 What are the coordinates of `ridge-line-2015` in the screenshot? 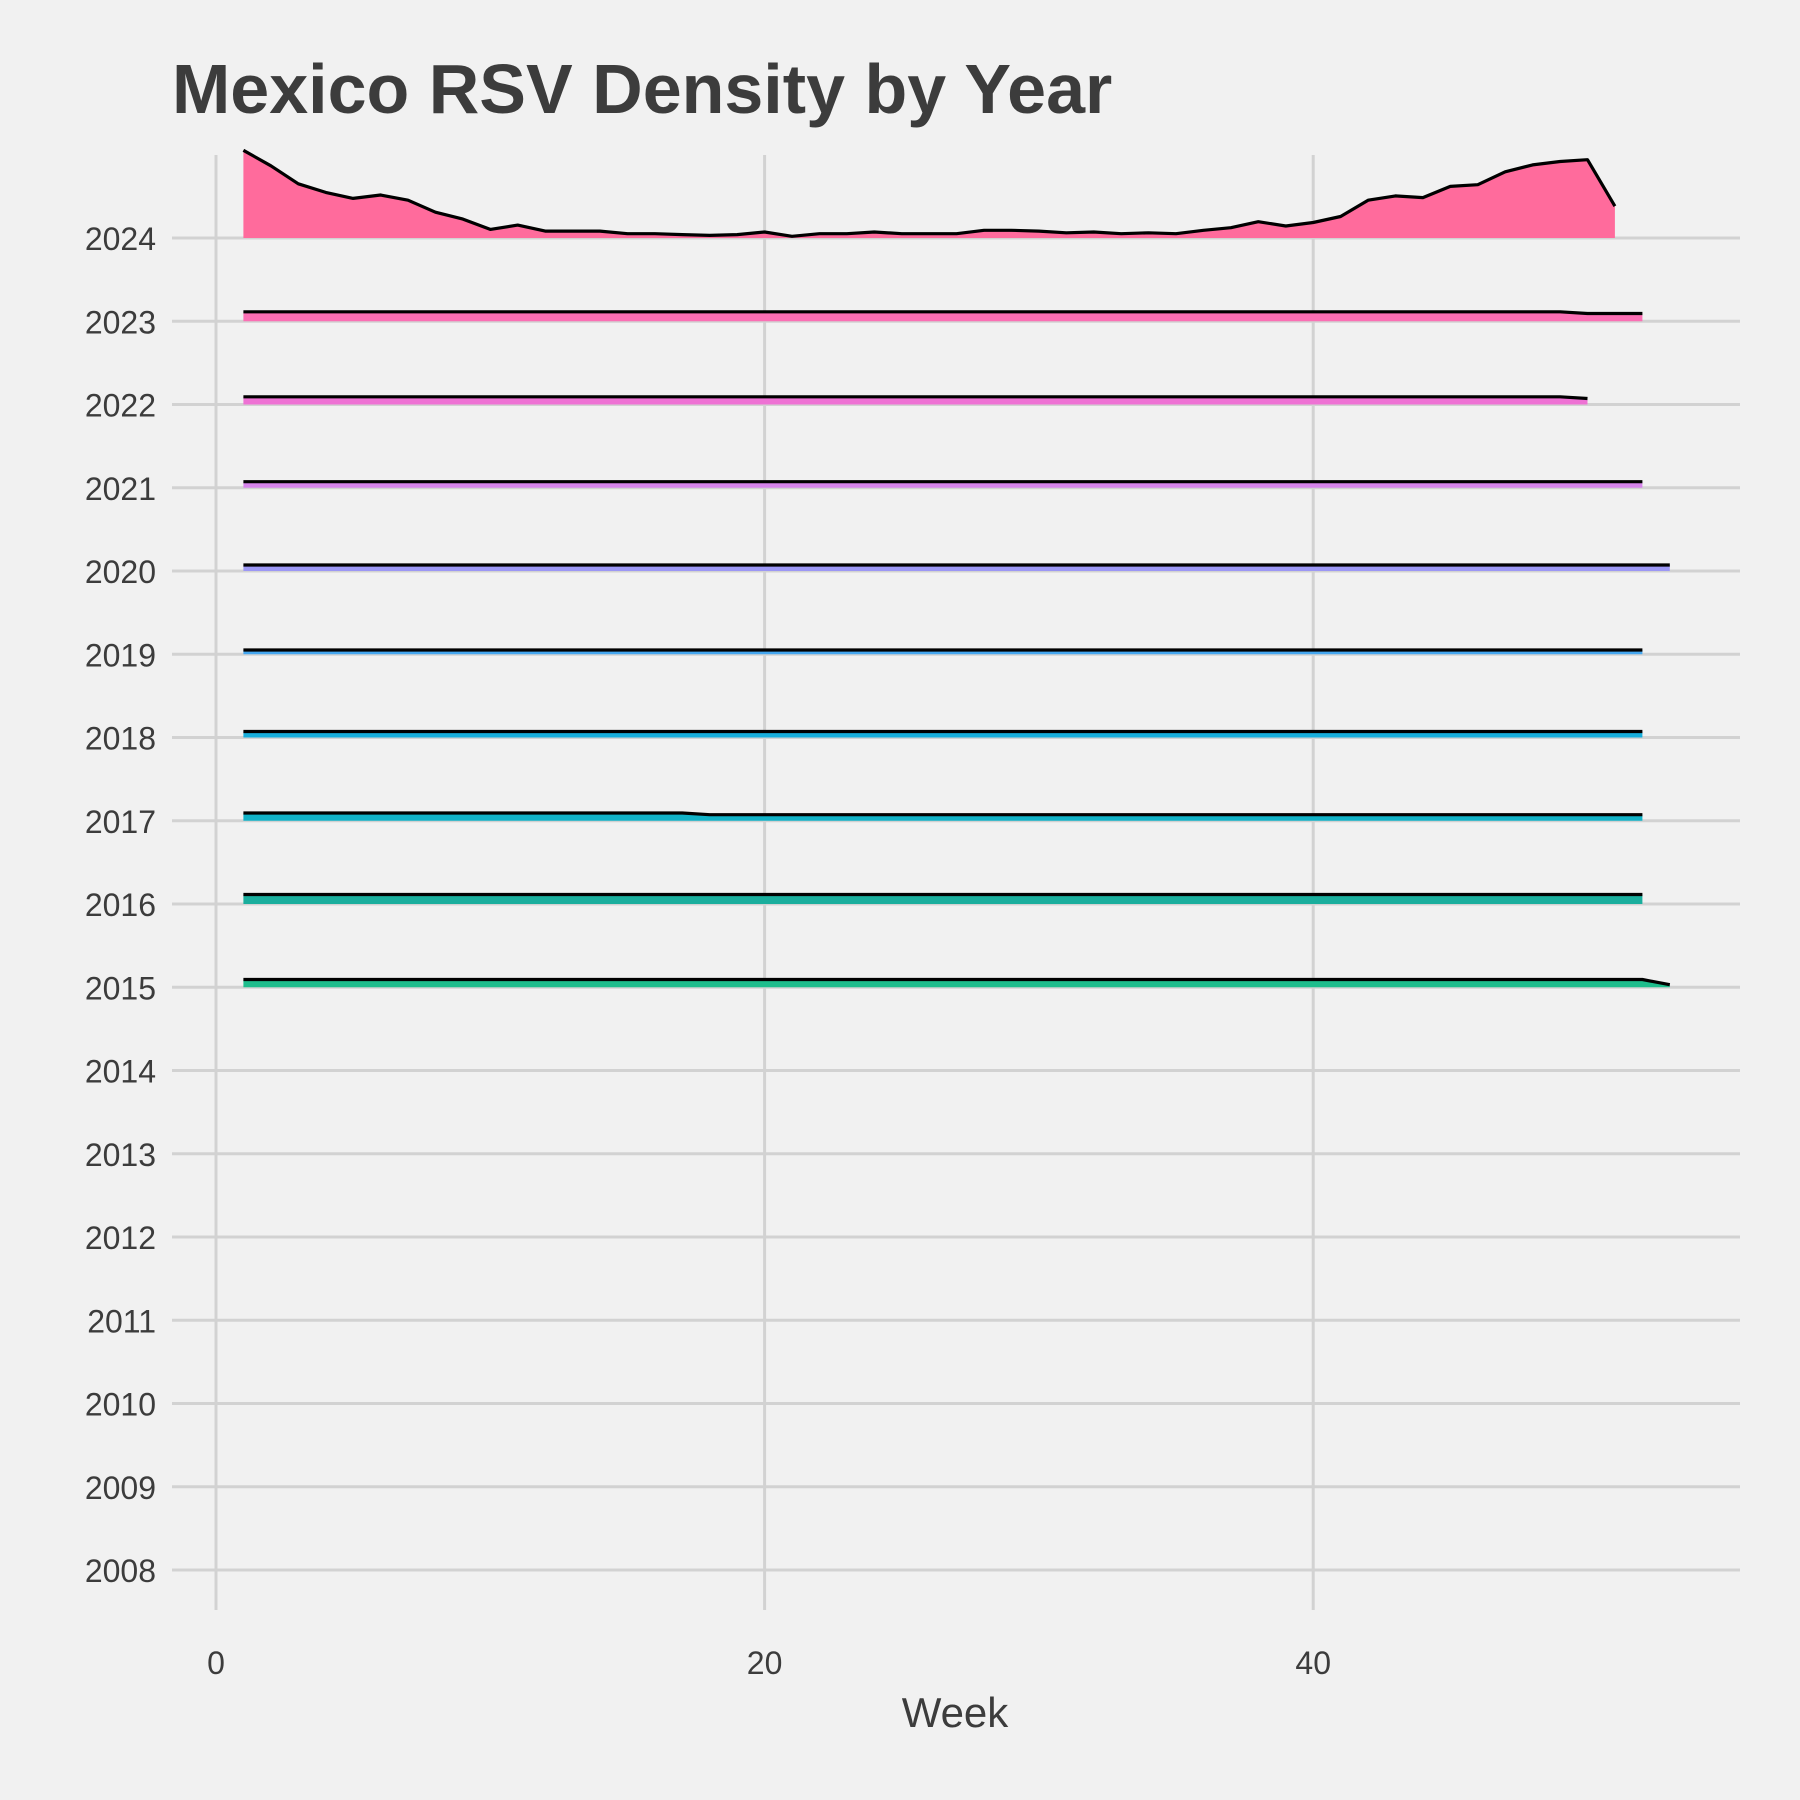 It's located at (957, 982).